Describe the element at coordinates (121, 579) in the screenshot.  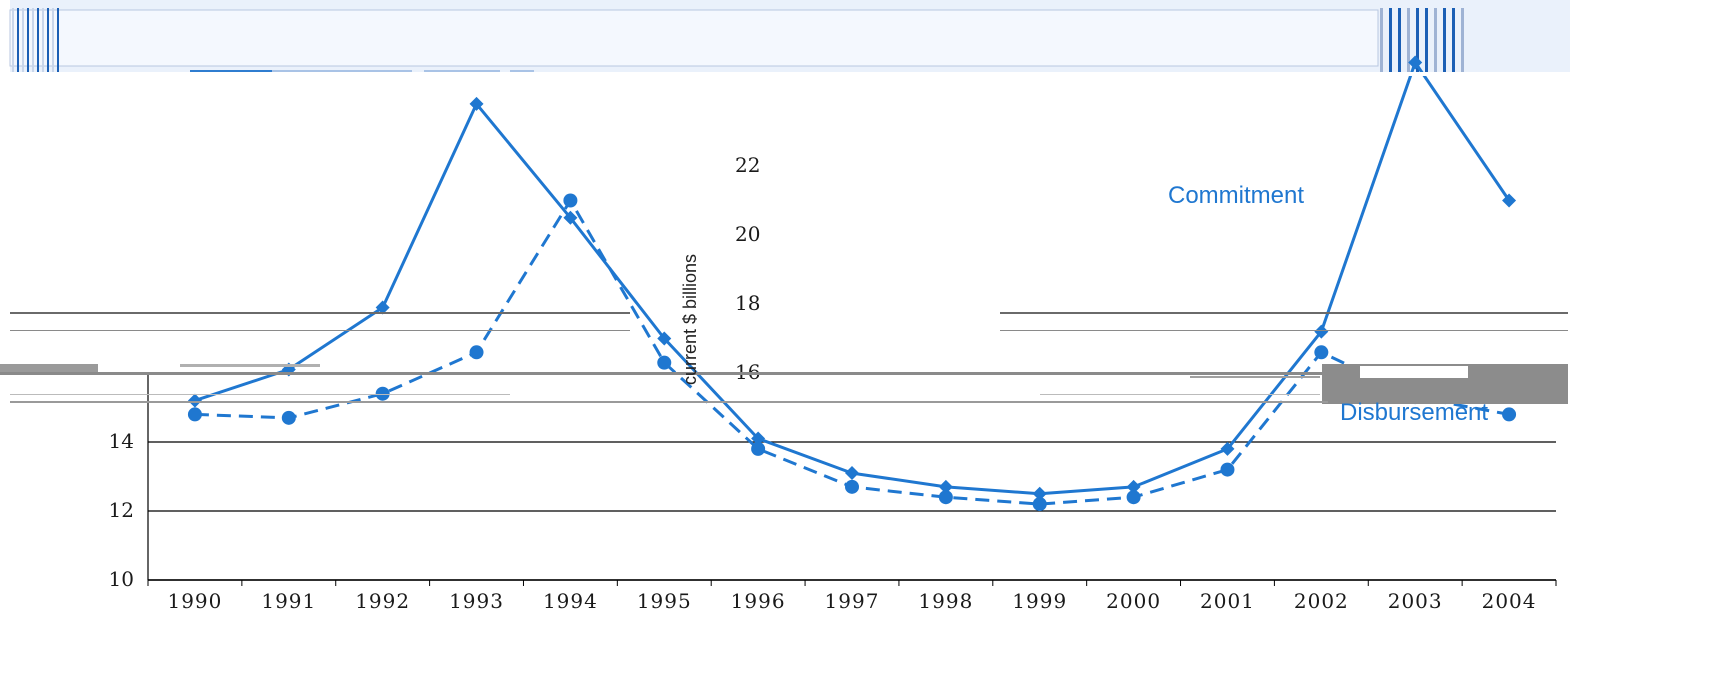
I see `y-tick-10: 10` at that location.